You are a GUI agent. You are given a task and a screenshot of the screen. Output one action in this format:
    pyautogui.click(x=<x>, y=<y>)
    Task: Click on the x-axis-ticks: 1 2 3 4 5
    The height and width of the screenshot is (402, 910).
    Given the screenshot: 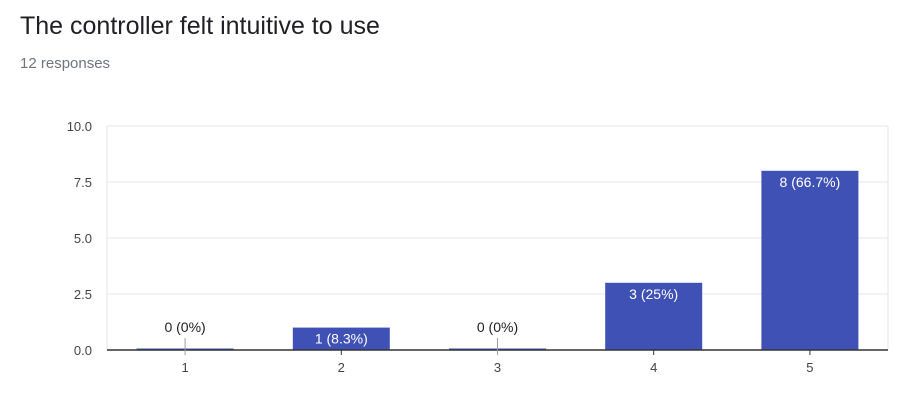 What is the action you would take?
    pyautogui.click(x=497, y=356)
    